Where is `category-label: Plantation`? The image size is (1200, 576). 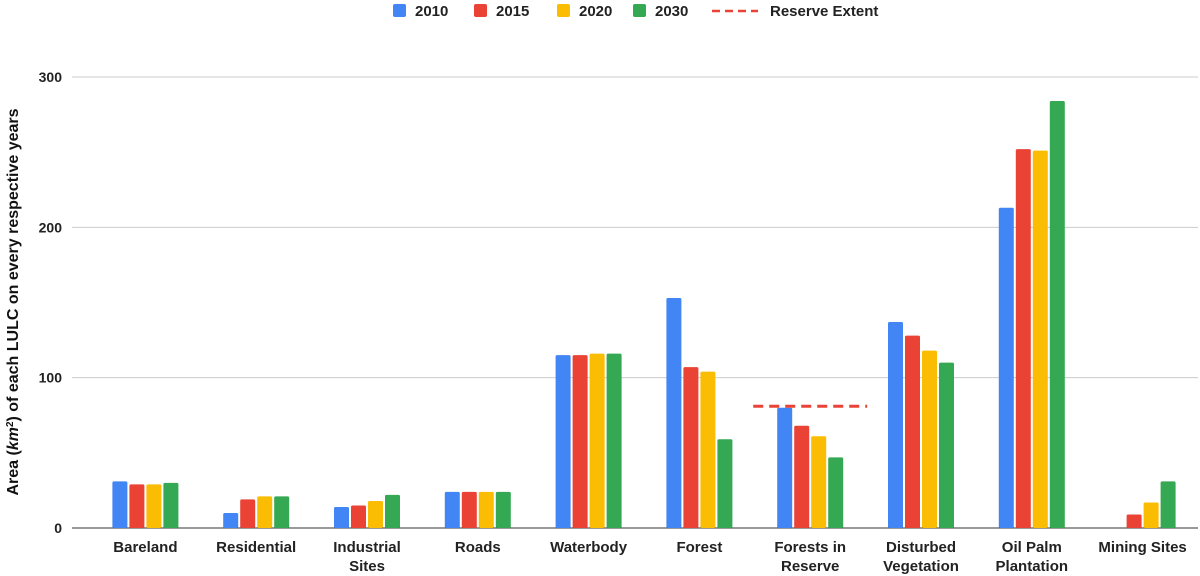 category-label: Plantation is located at coordinates (1032, 566).